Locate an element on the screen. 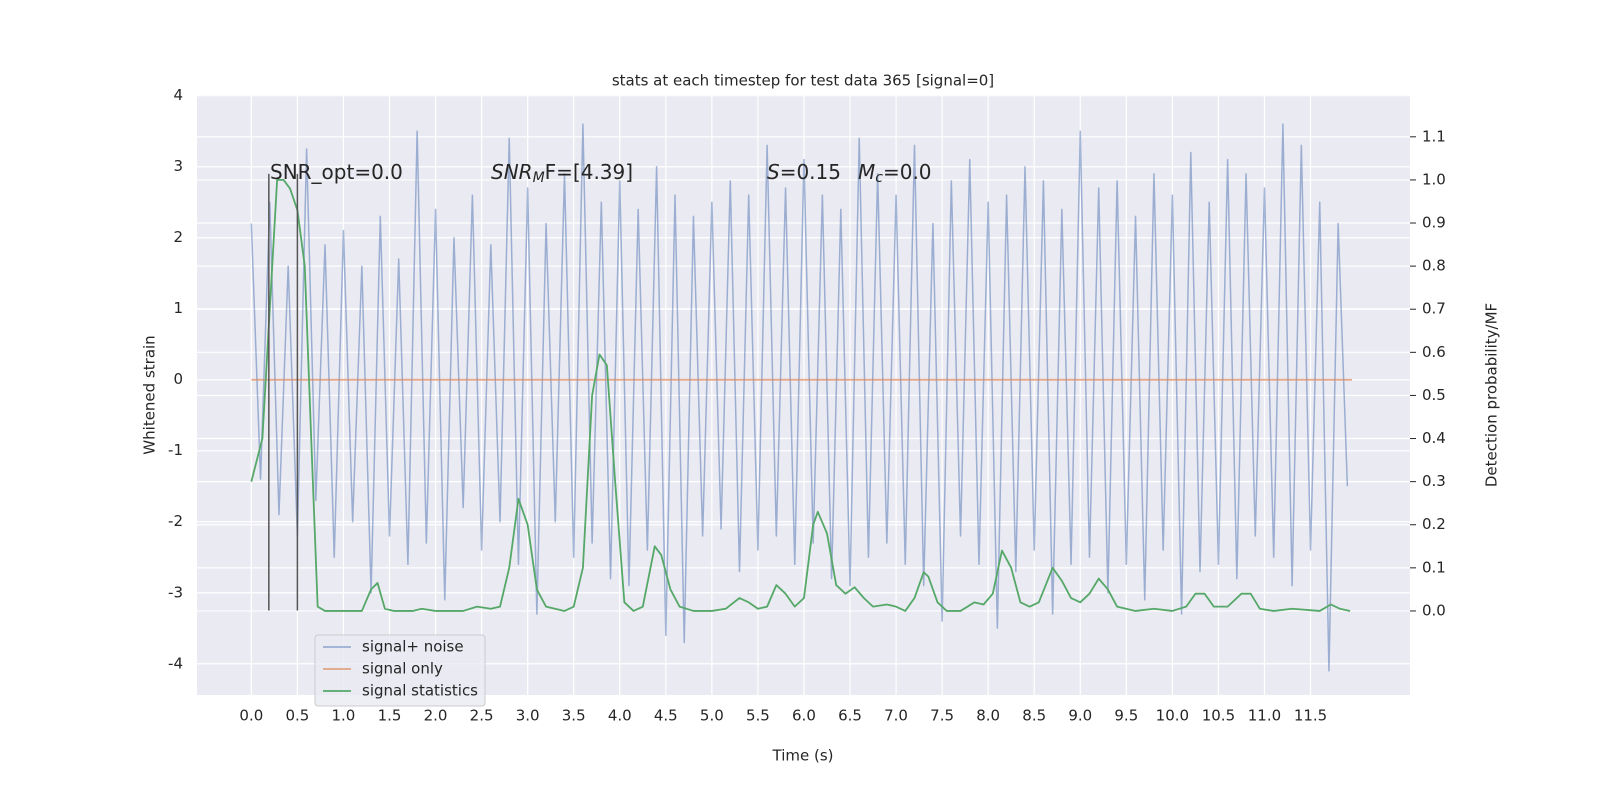 The width and height of the screenshot is (1600, 800). x-axis-label: Time (s) is located at coordinates (803, 756).